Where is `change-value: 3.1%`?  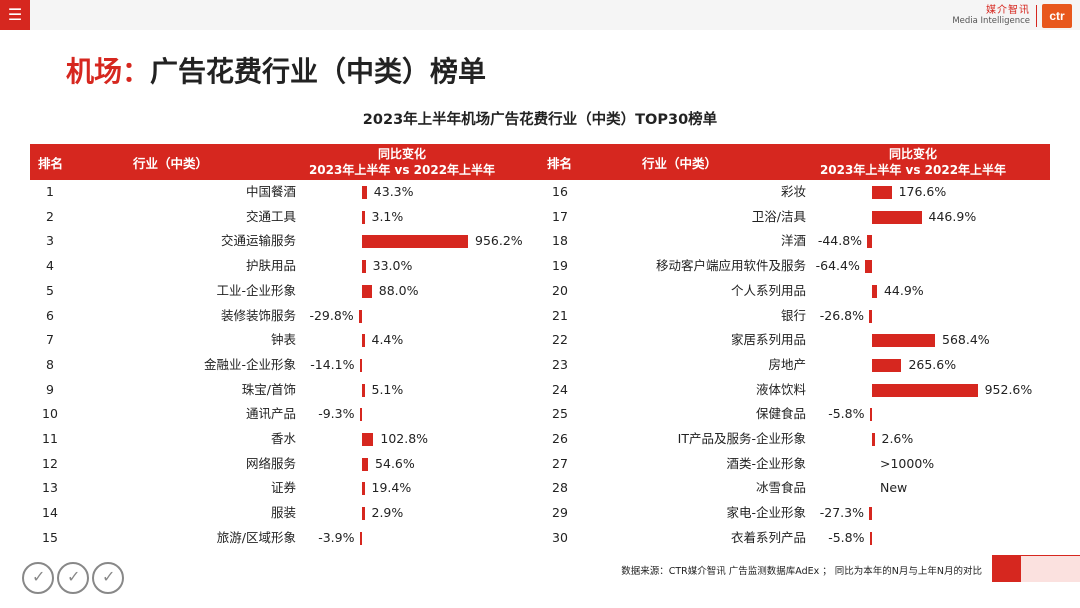
change-value: 3.1% is located at coordinates (387, 216).